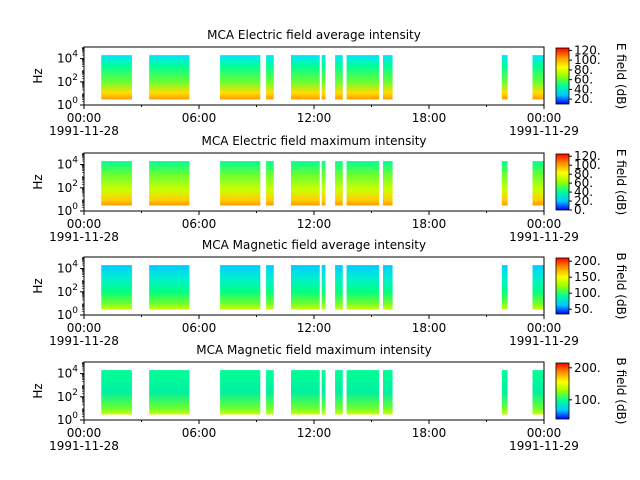  I want to click on panel-title: MCA Electric field average intensity, so click(314, 35).